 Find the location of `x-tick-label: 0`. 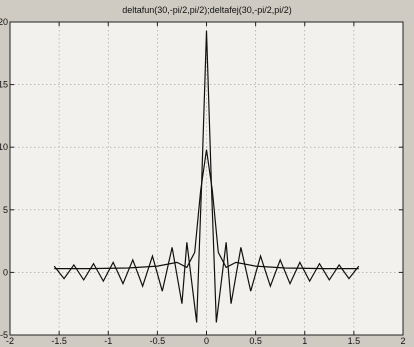

x-tick-label: 0 is located at coordinates (206, 341).